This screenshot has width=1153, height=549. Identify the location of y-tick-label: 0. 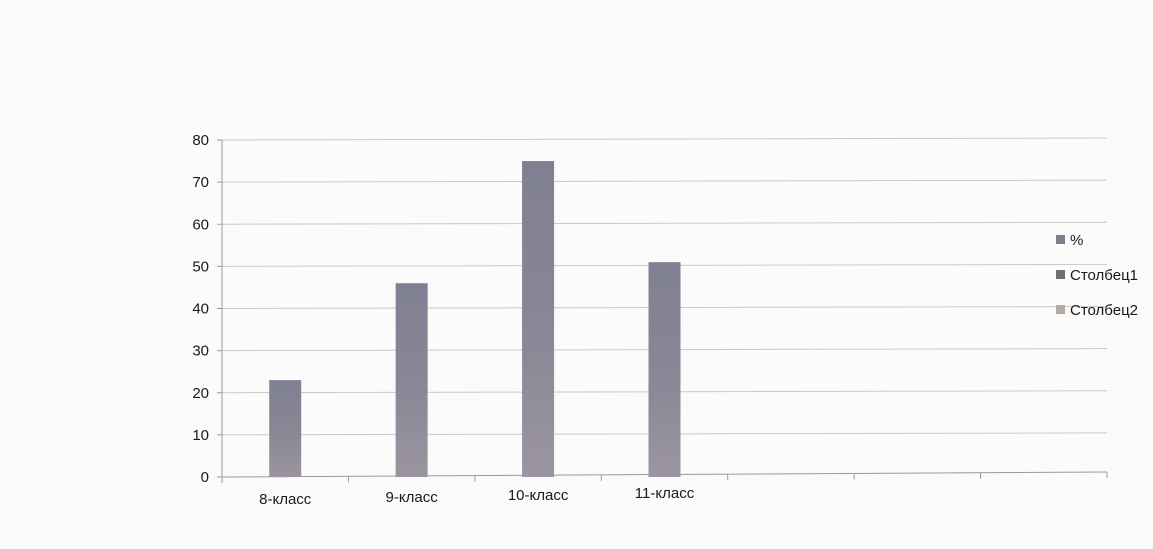
(205, 477).